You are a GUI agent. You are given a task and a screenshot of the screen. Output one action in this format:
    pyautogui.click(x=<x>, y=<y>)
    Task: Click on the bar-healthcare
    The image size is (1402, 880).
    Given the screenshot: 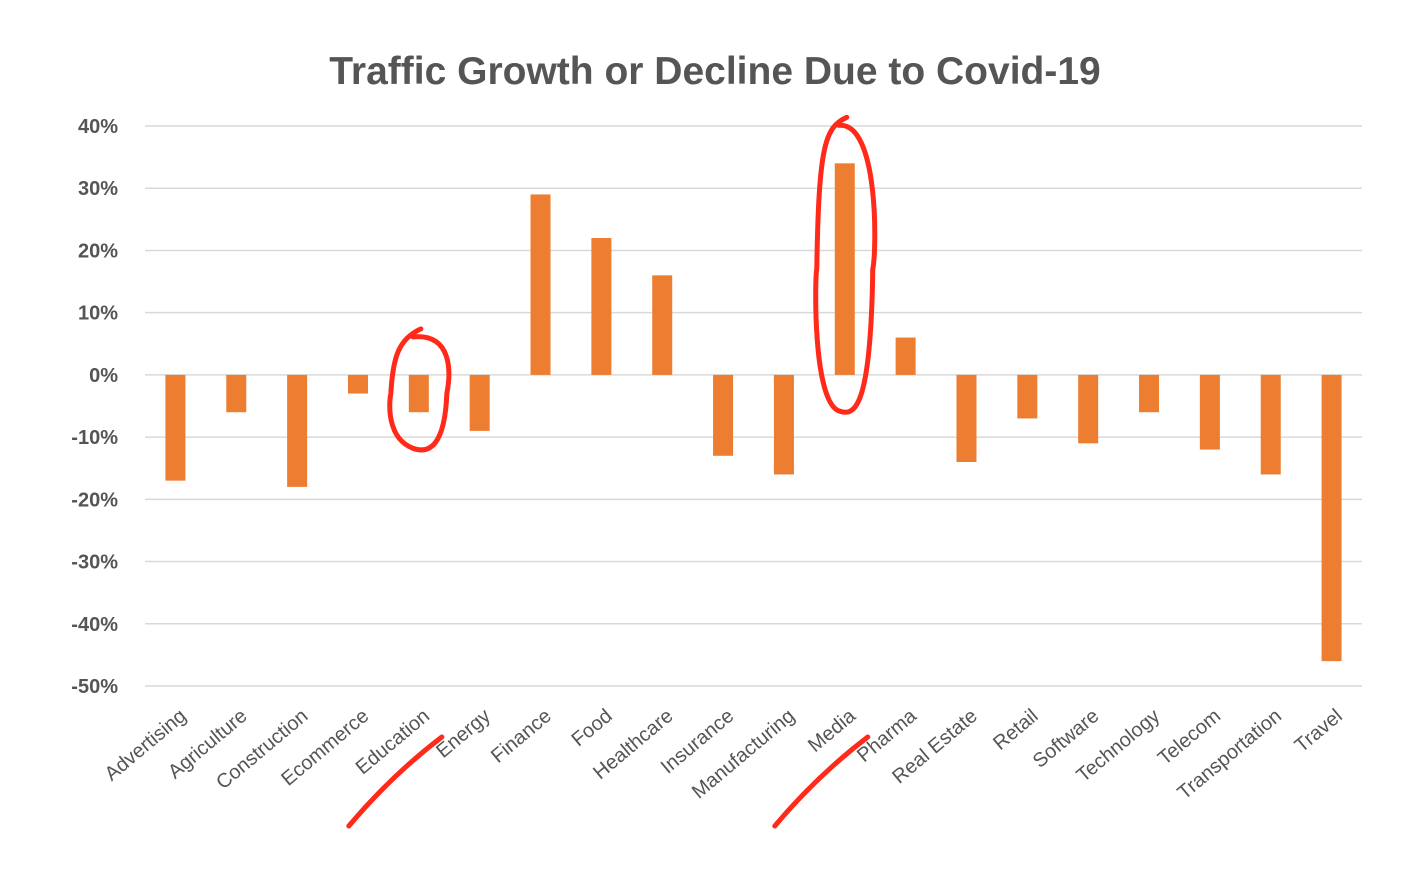 What is the action you would take?
    pyautogui.click(x=662, y=325)
    